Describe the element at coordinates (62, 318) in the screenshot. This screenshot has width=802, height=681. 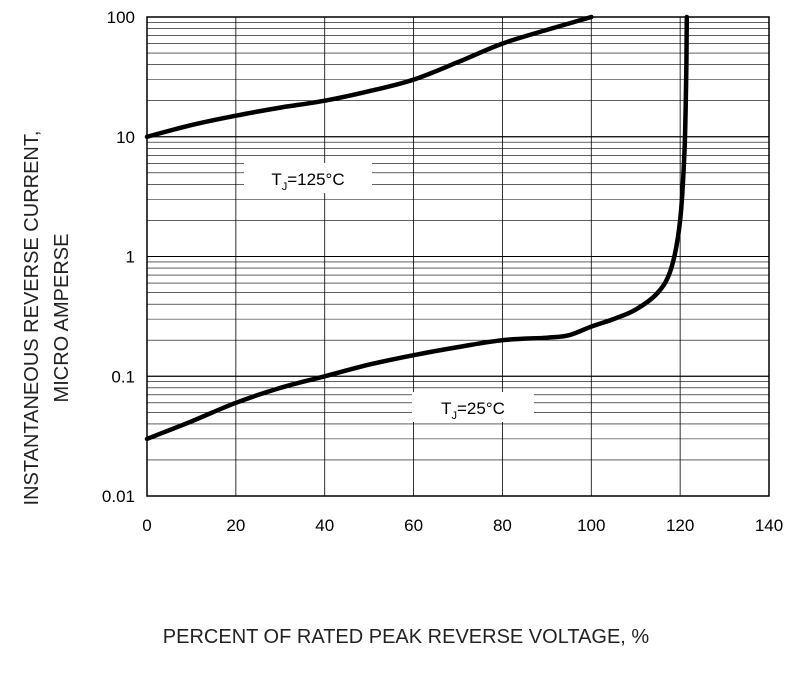
I see `y-axis-label-line2: MICRO AMPERSE` at that location.